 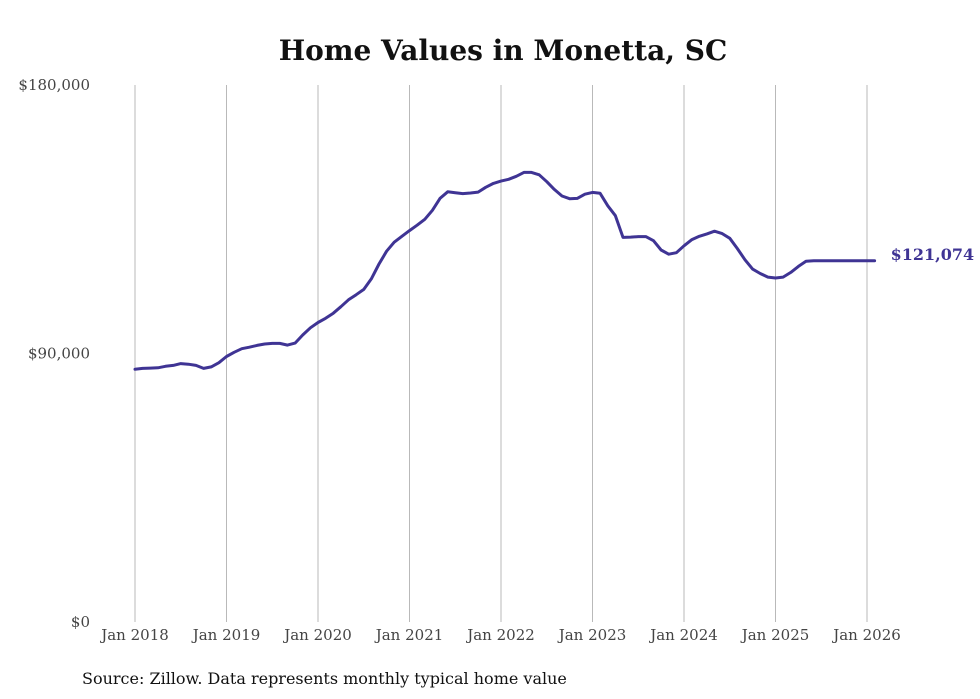 What do you see at coordinates (226, 635) in the screenshot?
I see `x-tick-label: Jan 2019` at bounding box center [226, 635].